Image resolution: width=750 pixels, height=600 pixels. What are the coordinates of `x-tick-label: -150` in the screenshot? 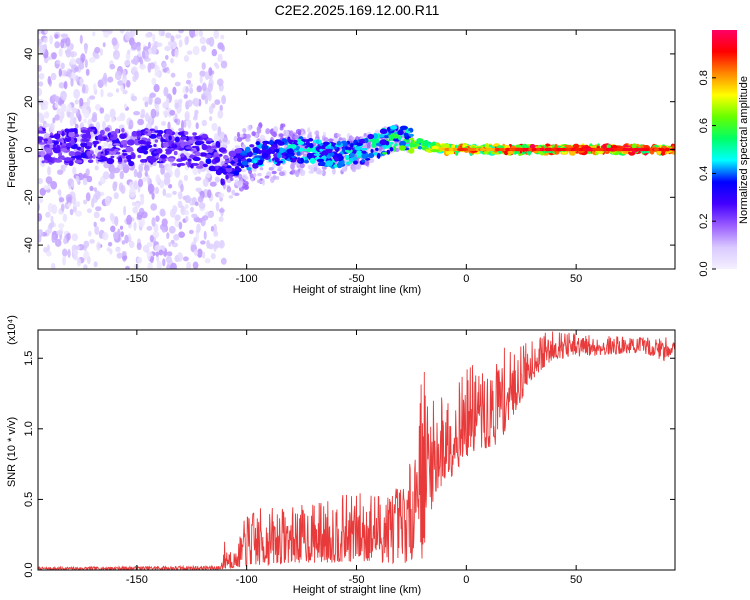 It's located at (137, 279).